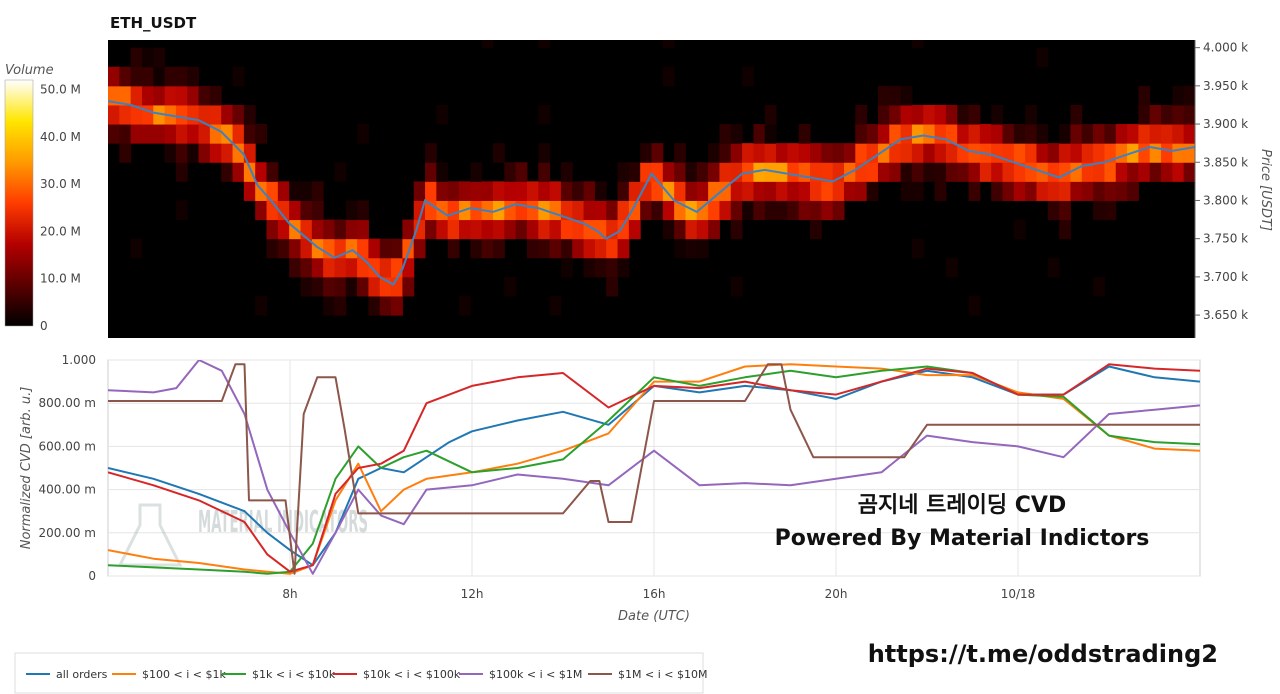  Describe the element at coordinates (60, 279) in the screenshot. I see `colorbar-tick-label: 10.0 M` at that location.